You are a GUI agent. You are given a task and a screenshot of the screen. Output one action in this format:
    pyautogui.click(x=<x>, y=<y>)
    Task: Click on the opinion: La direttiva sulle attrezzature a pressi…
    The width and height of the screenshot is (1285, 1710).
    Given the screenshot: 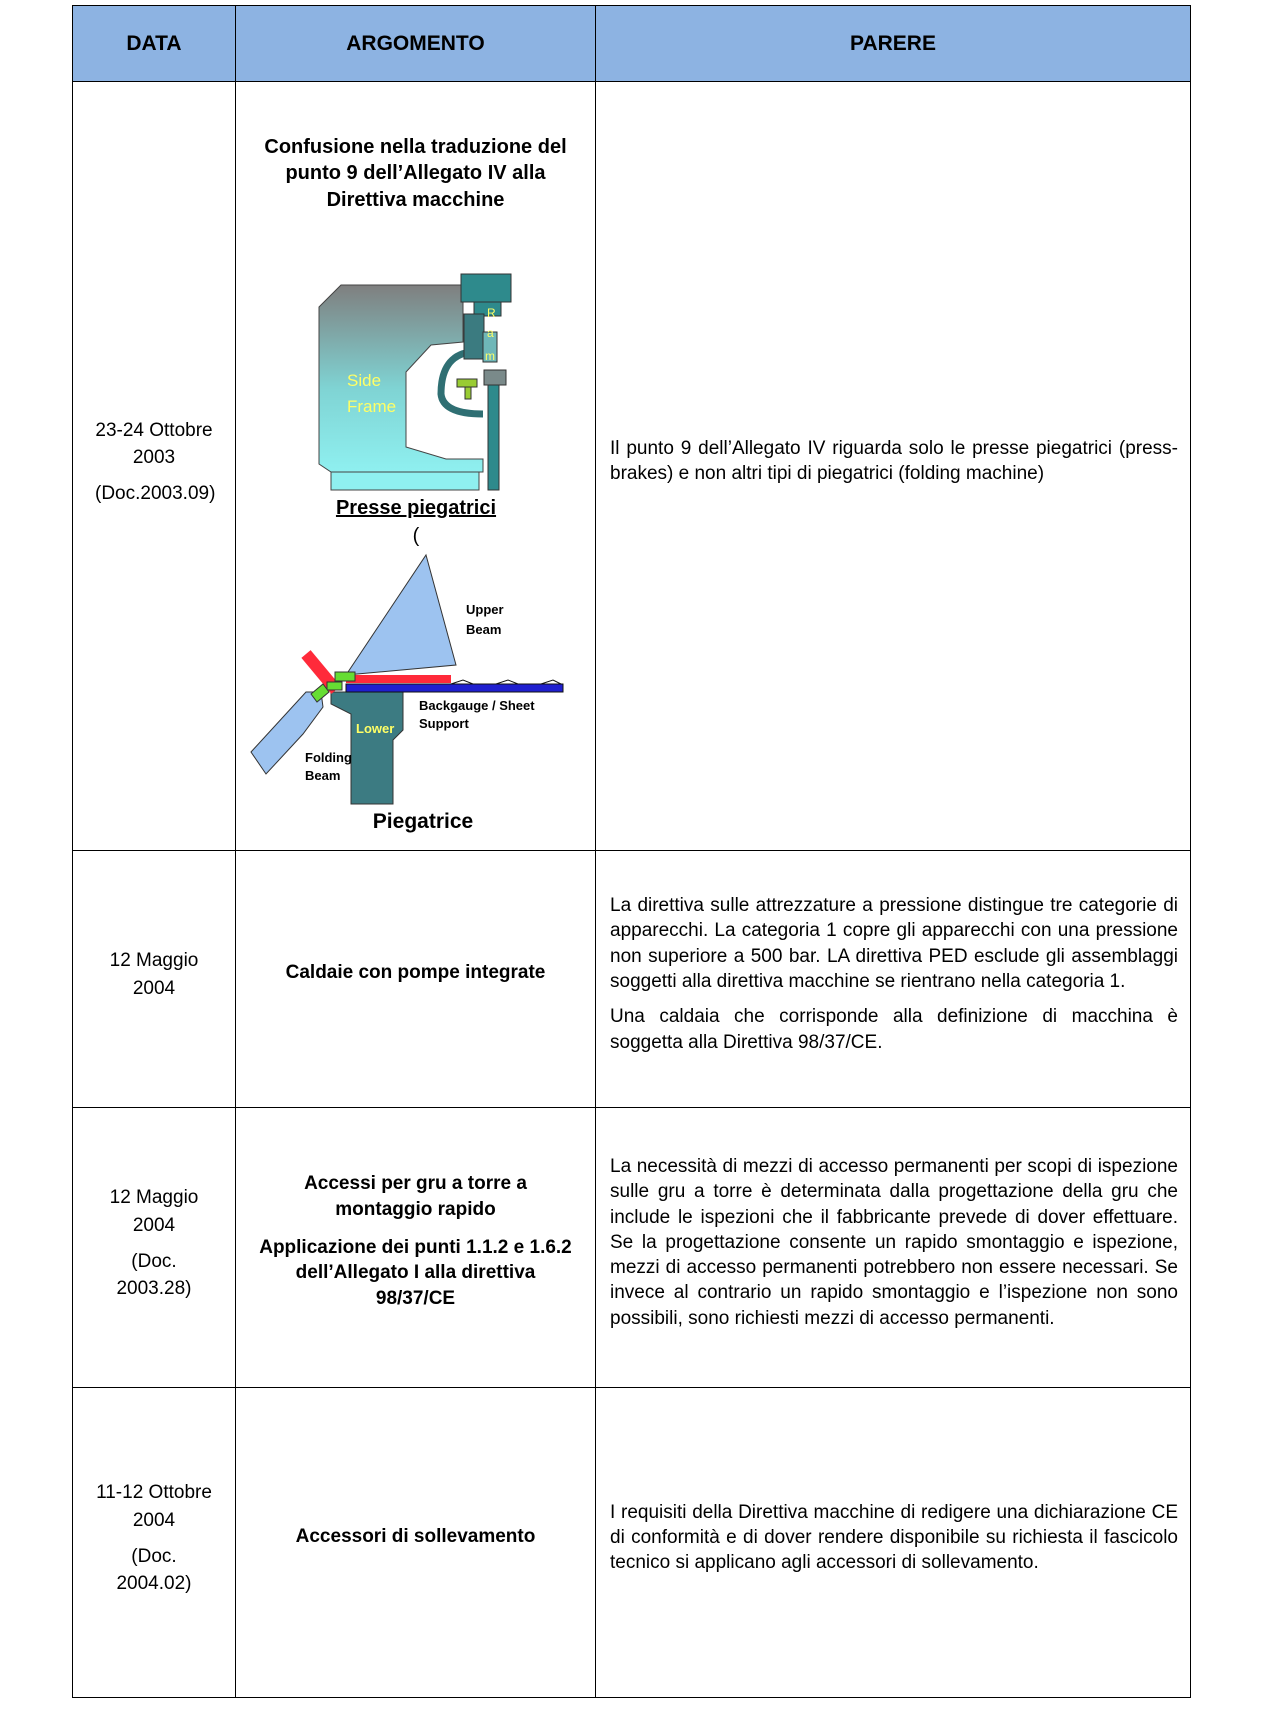 What is the action you would take?
    pyautogui.click(x=894, y=943)
    